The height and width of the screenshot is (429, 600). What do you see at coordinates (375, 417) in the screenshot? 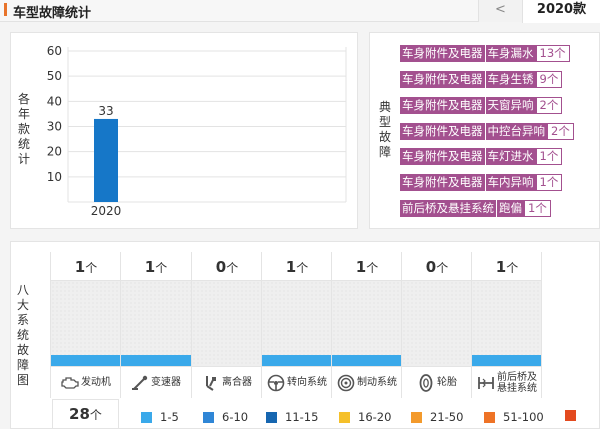
I see `legend-label: 16-20` at bounding box center [375, 417].